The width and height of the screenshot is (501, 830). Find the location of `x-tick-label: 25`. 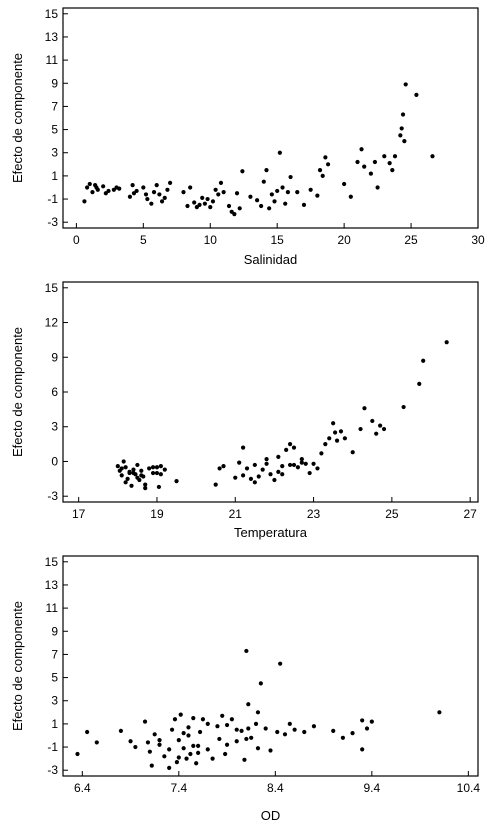

x-tick-label: 25 is located at coordinates (411, 240).